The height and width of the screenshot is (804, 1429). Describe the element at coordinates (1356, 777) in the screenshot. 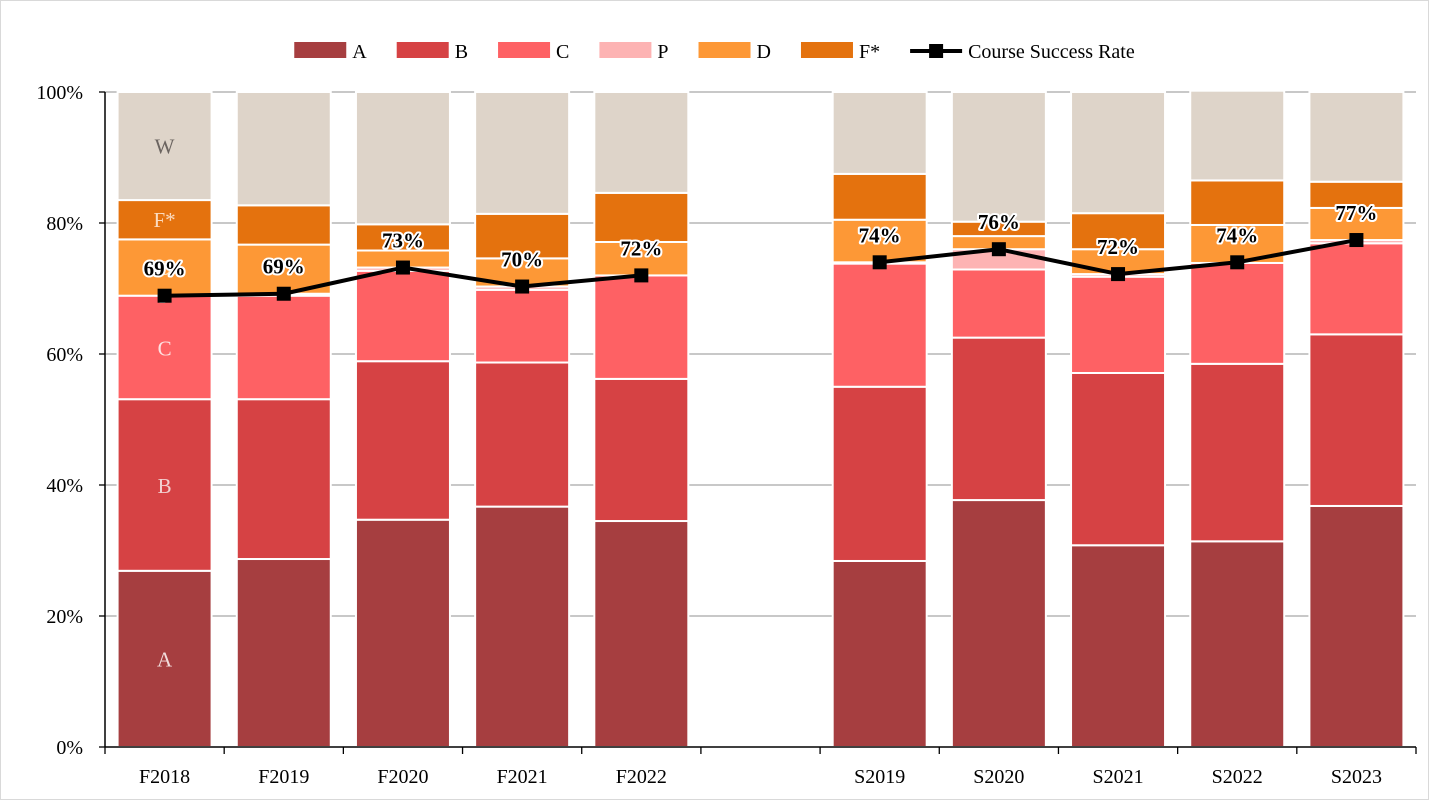

I see `x-tick-label: S2023` at that location.